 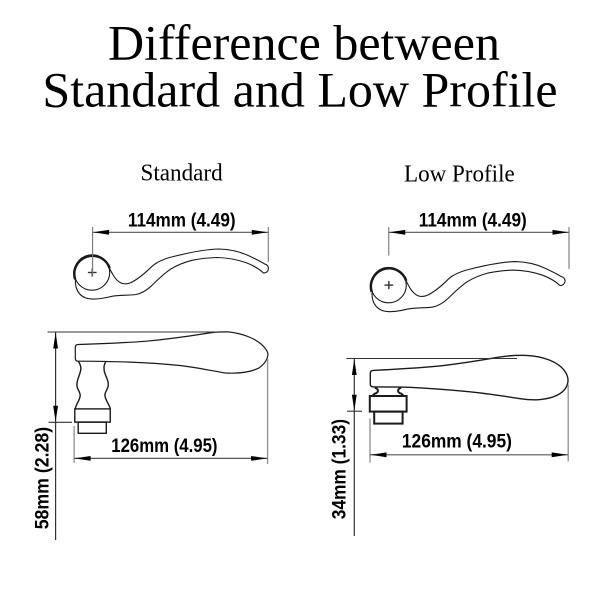 I want to click on svg-text: Standard and Low Profile, so click(x=299, y=89).